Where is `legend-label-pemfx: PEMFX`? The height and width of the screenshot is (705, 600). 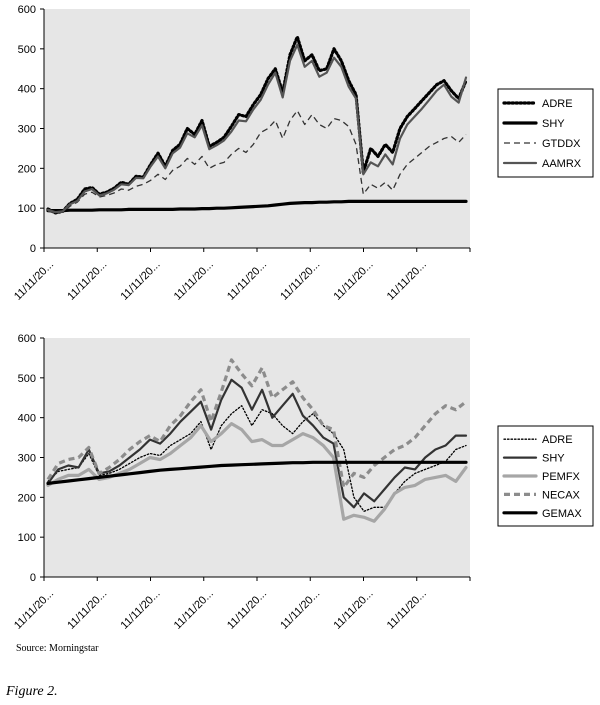
legend-label-pemfx: PEMFX is located at coordinates (561, 477).